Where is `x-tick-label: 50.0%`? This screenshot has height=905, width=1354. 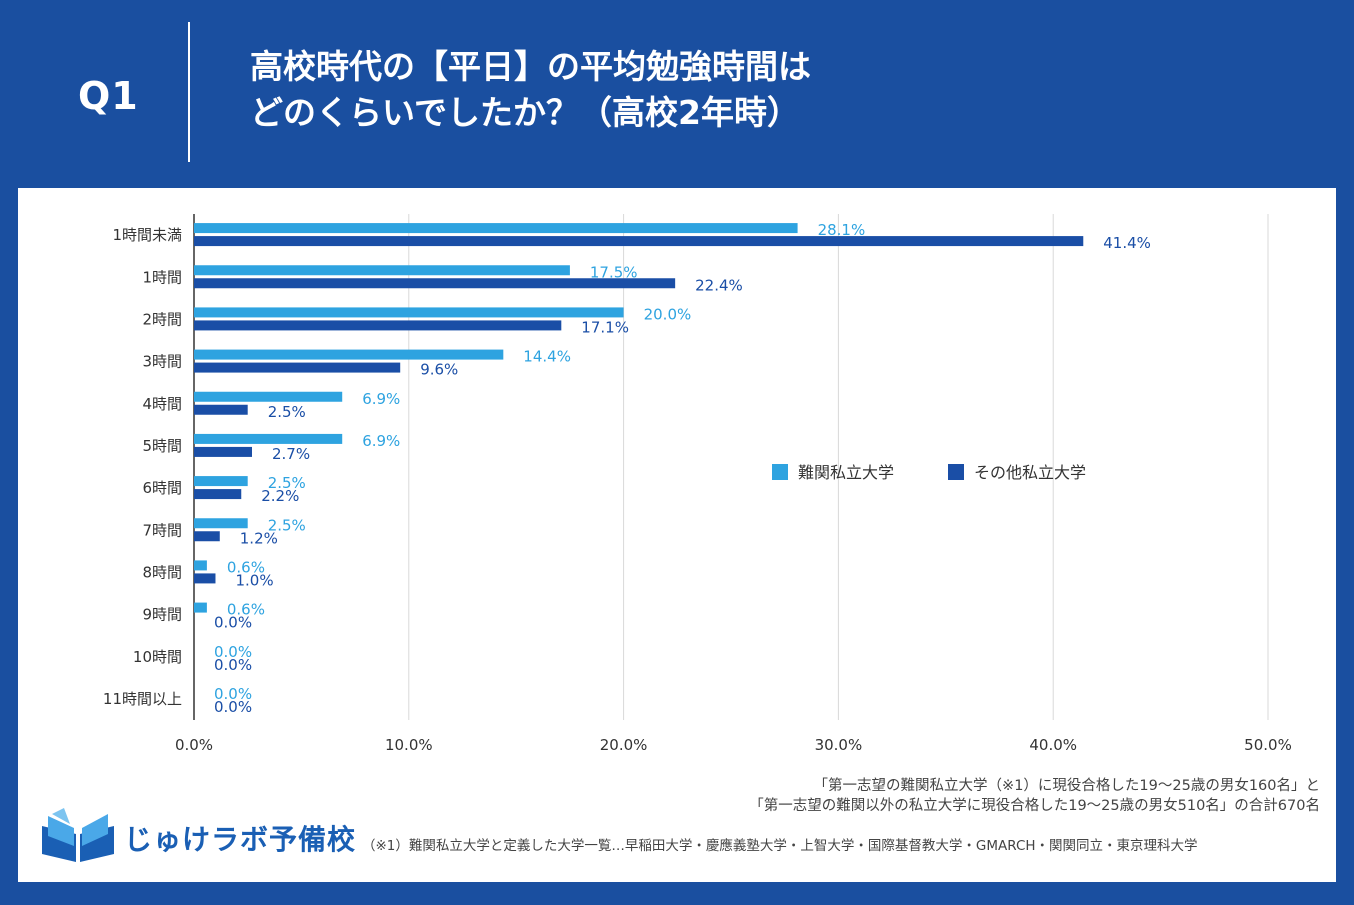 x-tick-label: 50.0% is located at coordinates (1268, 745).